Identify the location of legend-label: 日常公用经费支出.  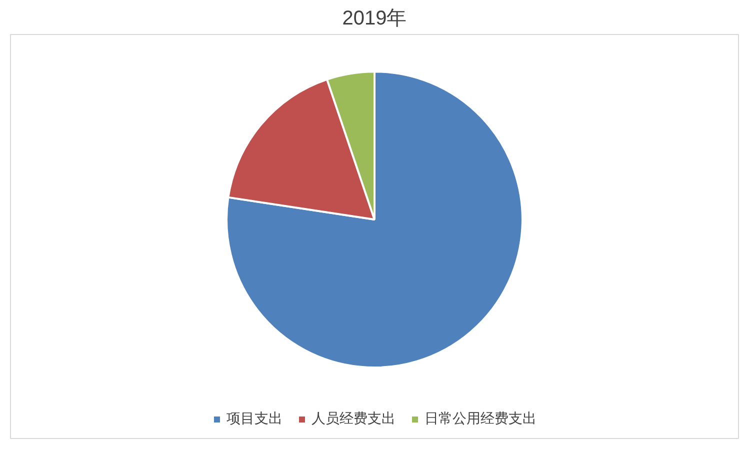
(480, 419).